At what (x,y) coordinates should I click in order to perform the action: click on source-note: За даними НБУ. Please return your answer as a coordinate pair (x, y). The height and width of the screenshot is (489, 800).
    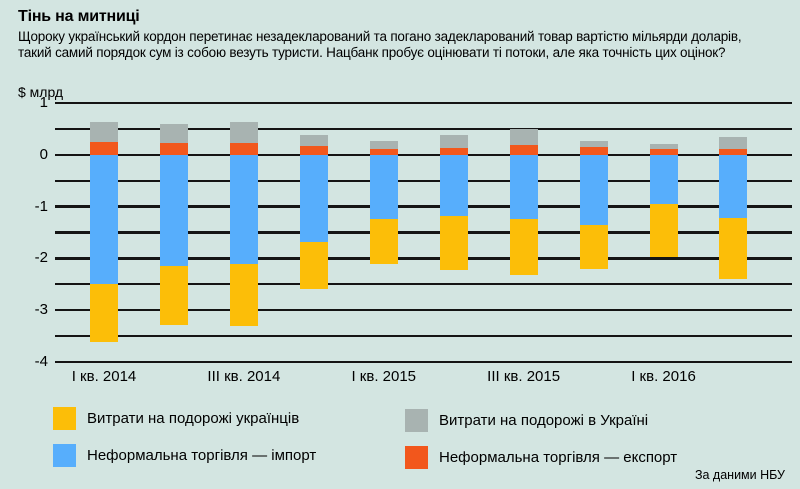
    Looking at the image, I should click on (739, 475).